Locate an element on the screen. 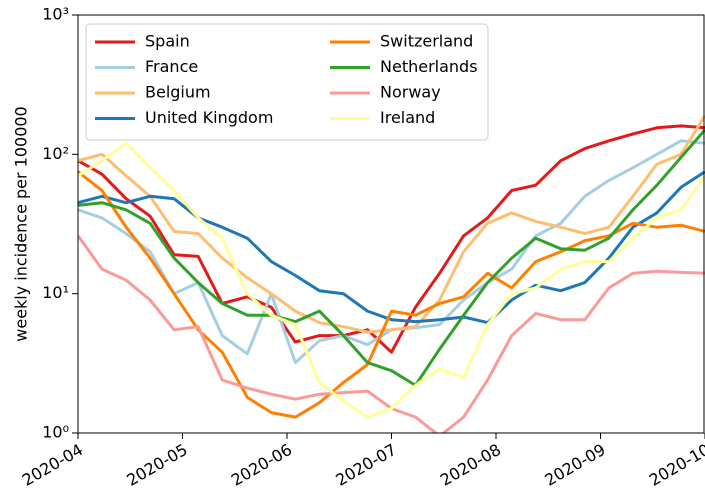 The image size is (705, 494). legend-label: Ireland is located at coordinates (407, 117).